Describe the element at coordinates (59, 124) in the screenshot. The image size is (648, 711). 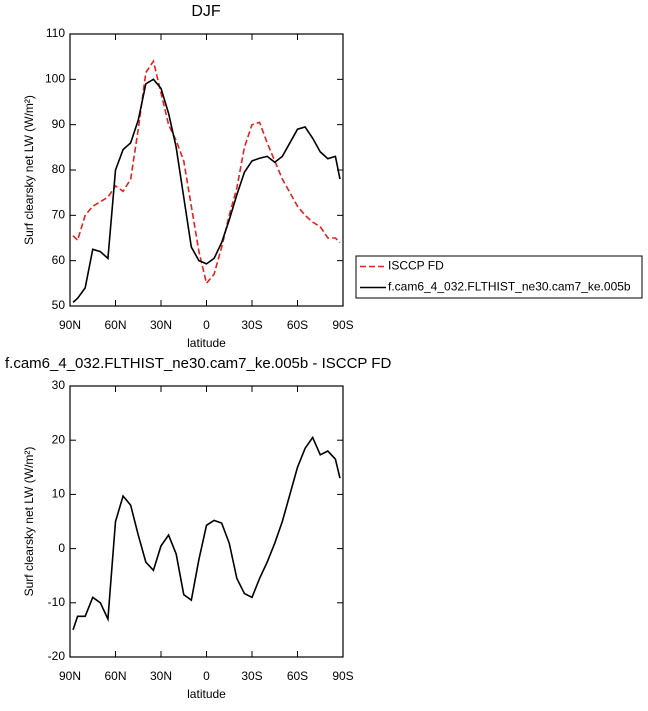
I see `y-tick-label: 90` at that location.